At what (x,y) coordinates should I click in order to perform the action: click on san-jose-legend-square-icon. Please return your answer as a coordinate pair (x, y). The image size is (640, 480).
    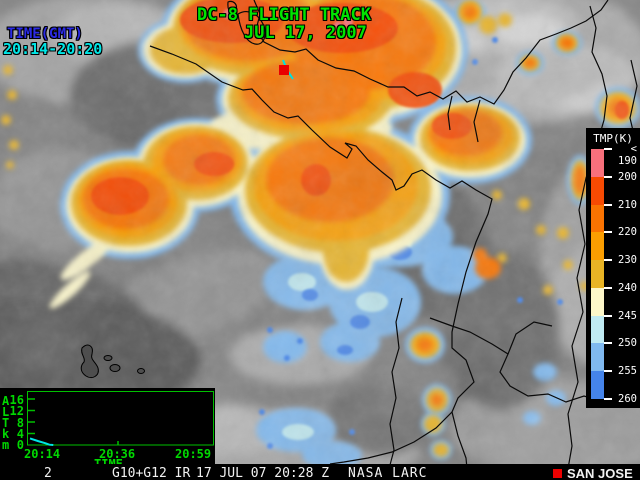
    Looking at the image, I should click on (557, 473).